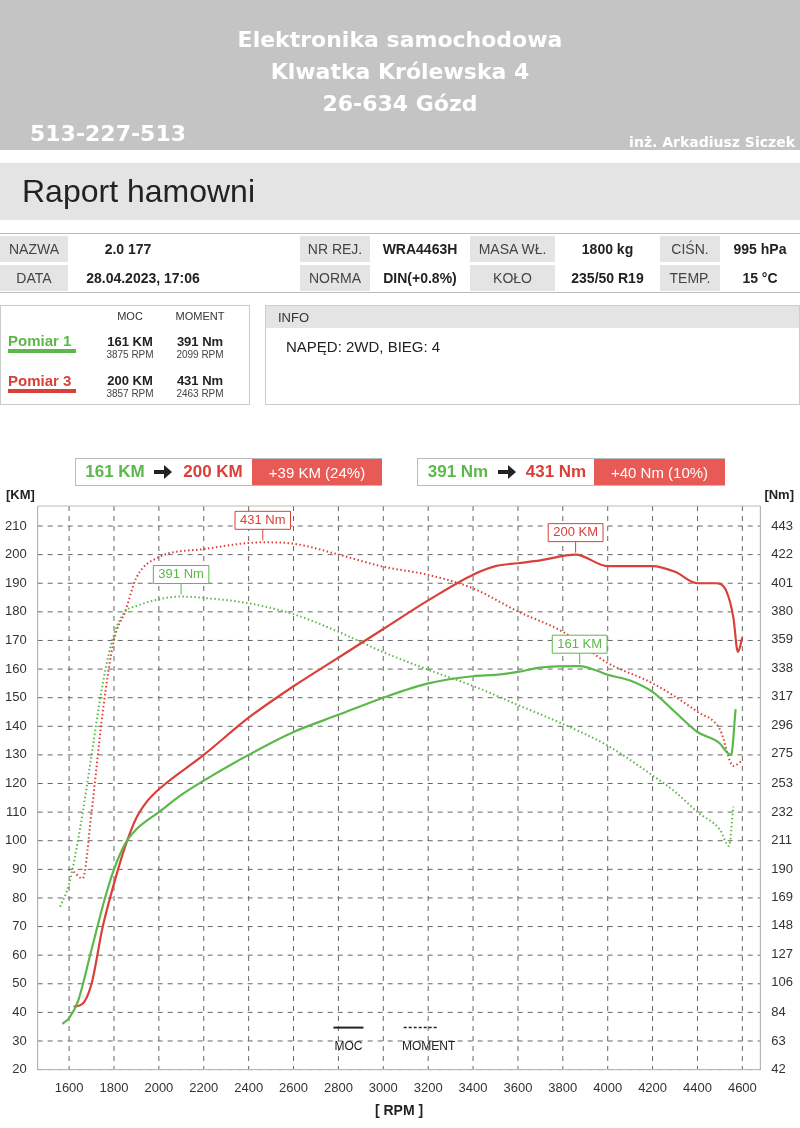 This screenshot has width=800, height=1128. Describe the element at coordinates (782, 811) in the screenshot. I see `y2-tick-label: 232` at that location.